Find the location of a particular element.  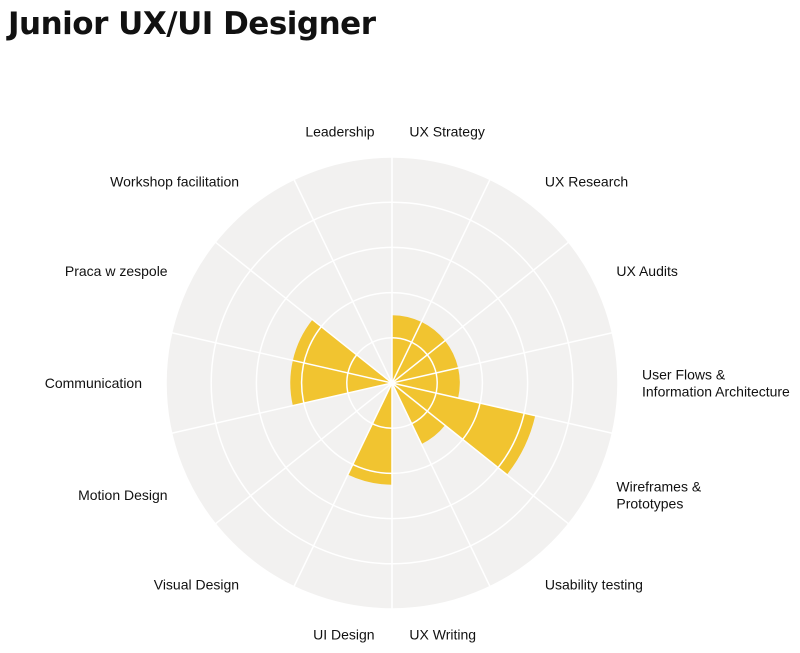

category-label: Leadership is located at coordinates (339, 132).